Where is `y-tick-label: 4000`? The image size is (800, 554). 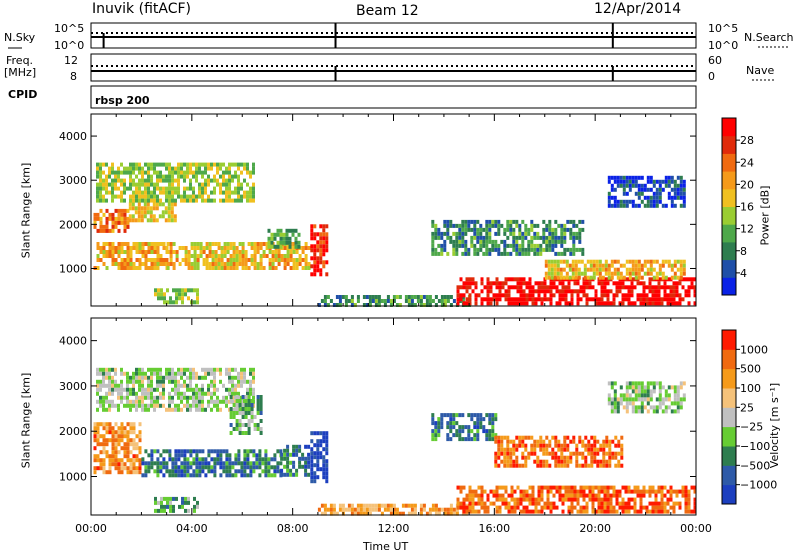 y-tick-label: 4000 is located at coordinates (73, 341).